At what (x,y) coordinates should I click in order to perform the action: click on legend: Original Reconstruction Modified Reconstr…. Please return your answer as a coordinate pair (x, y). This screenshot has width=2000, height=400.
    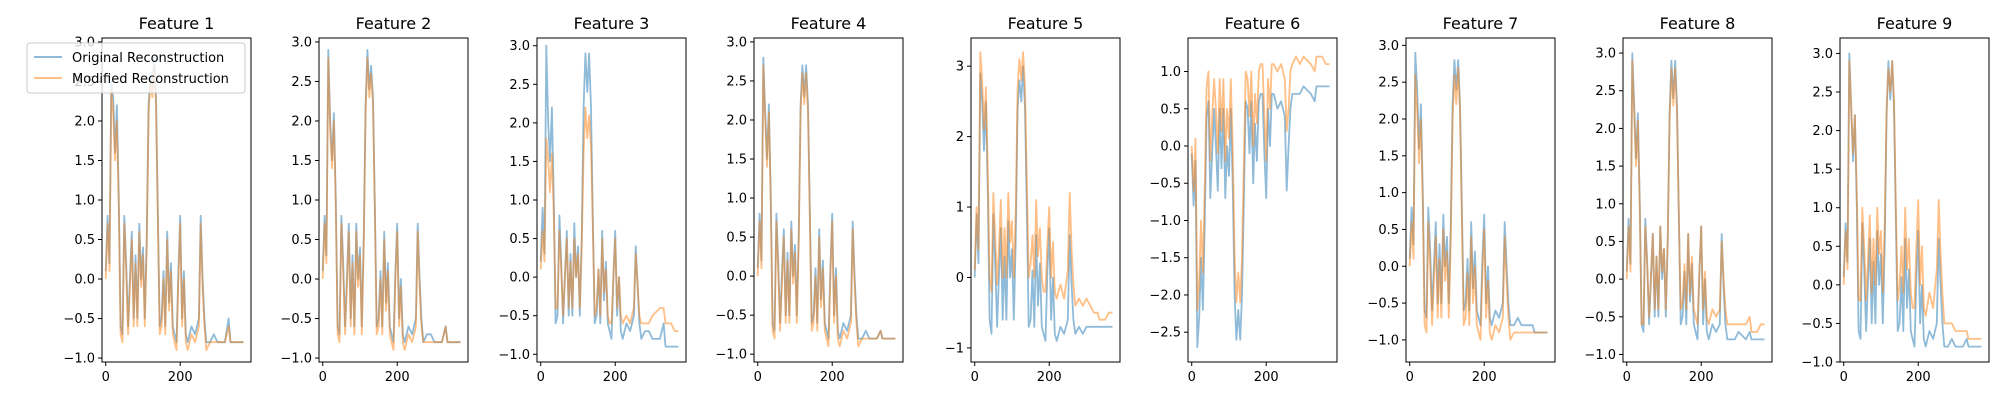
    Looking at the image, I should click on (136, 68).